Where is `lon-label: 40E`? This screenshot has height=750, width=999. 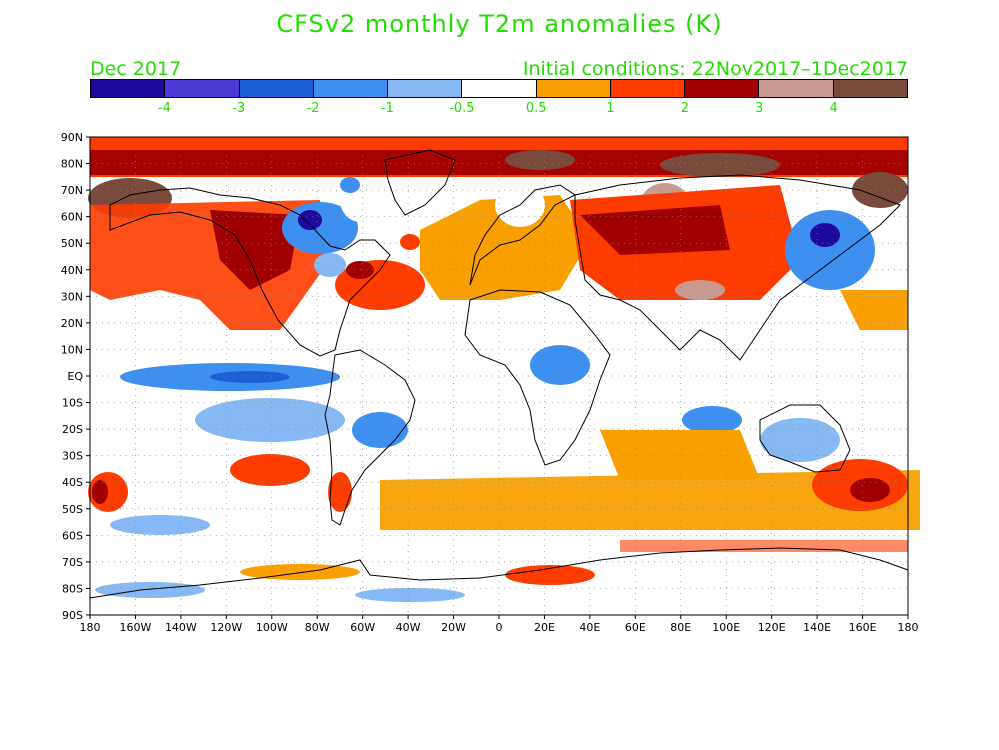 lon-label: 40E is located at coordinates (589, 627).